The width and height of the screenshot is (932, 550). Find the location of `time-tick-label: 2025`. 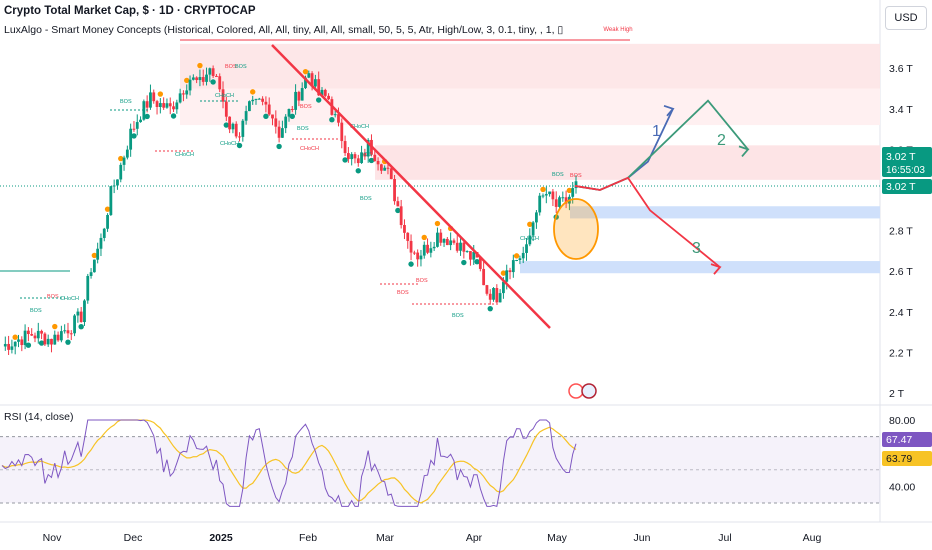

time-tick-label: 2025 is located at coordinates (221, 538).